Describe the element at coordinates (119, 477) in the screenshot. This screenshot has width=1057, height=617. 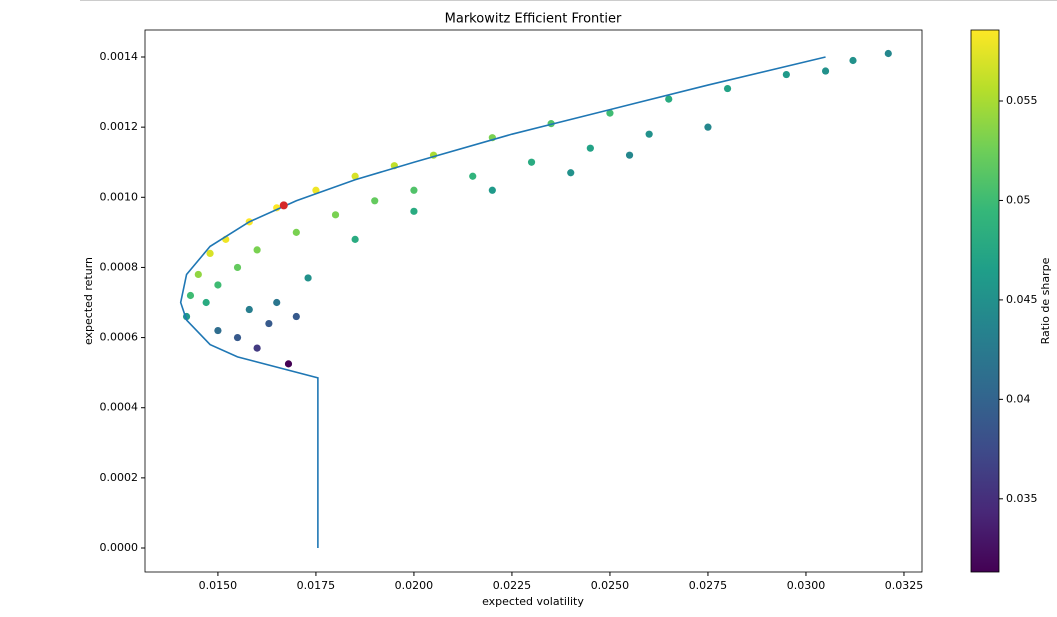
I see `y-tick-label: 0.0002` at that location.